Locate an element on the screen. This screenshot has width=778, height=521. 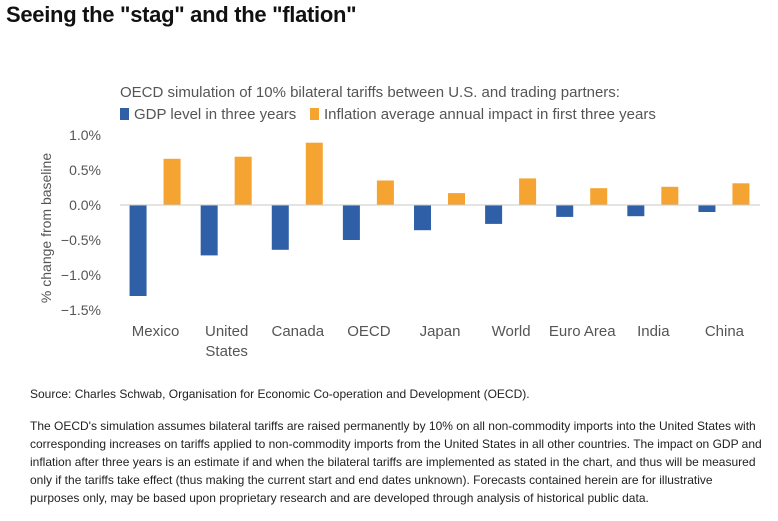
x-tick-label: United States is located at coordinates (226, 341).